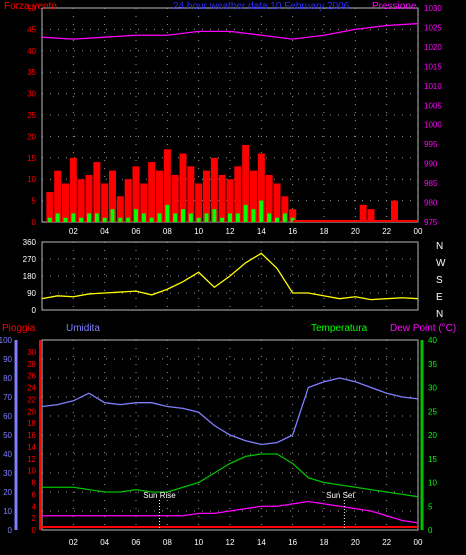  I want to click on panel2-left-tick-label: 90, so click(31, 293).